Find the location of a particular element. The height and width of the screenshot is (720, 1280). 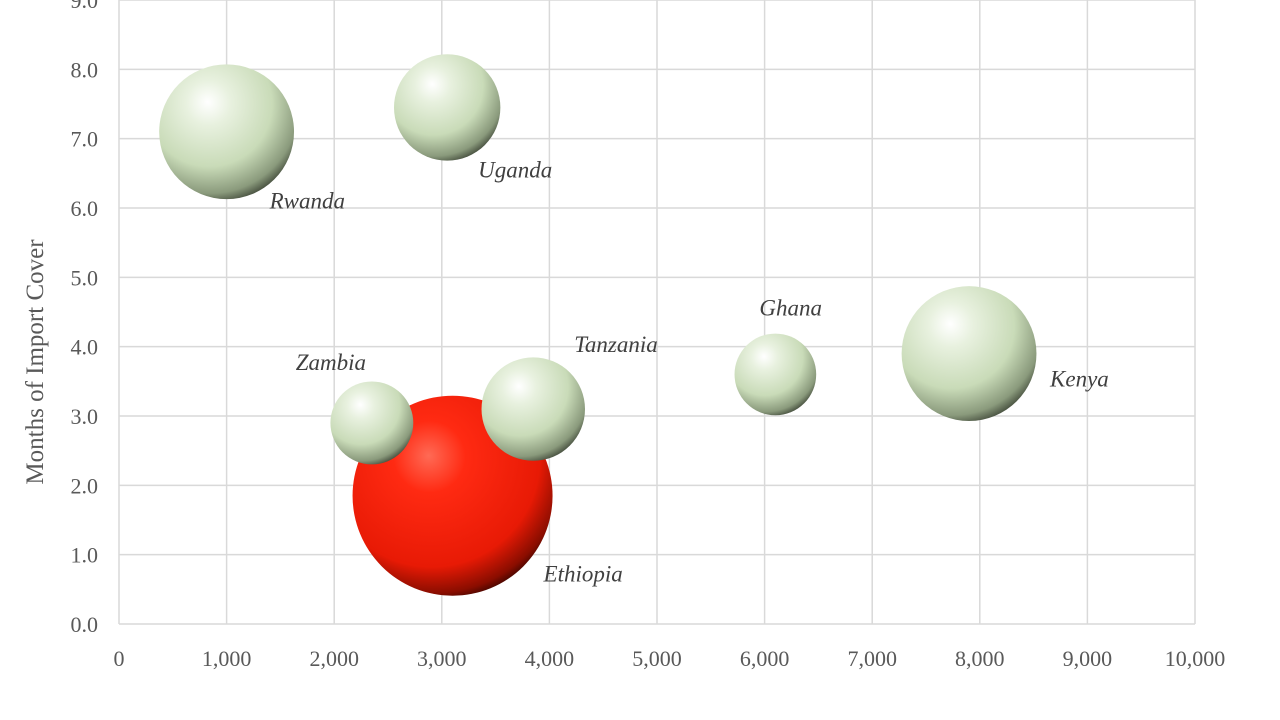

bubble-tanzania is located at coordinates (533, 409).